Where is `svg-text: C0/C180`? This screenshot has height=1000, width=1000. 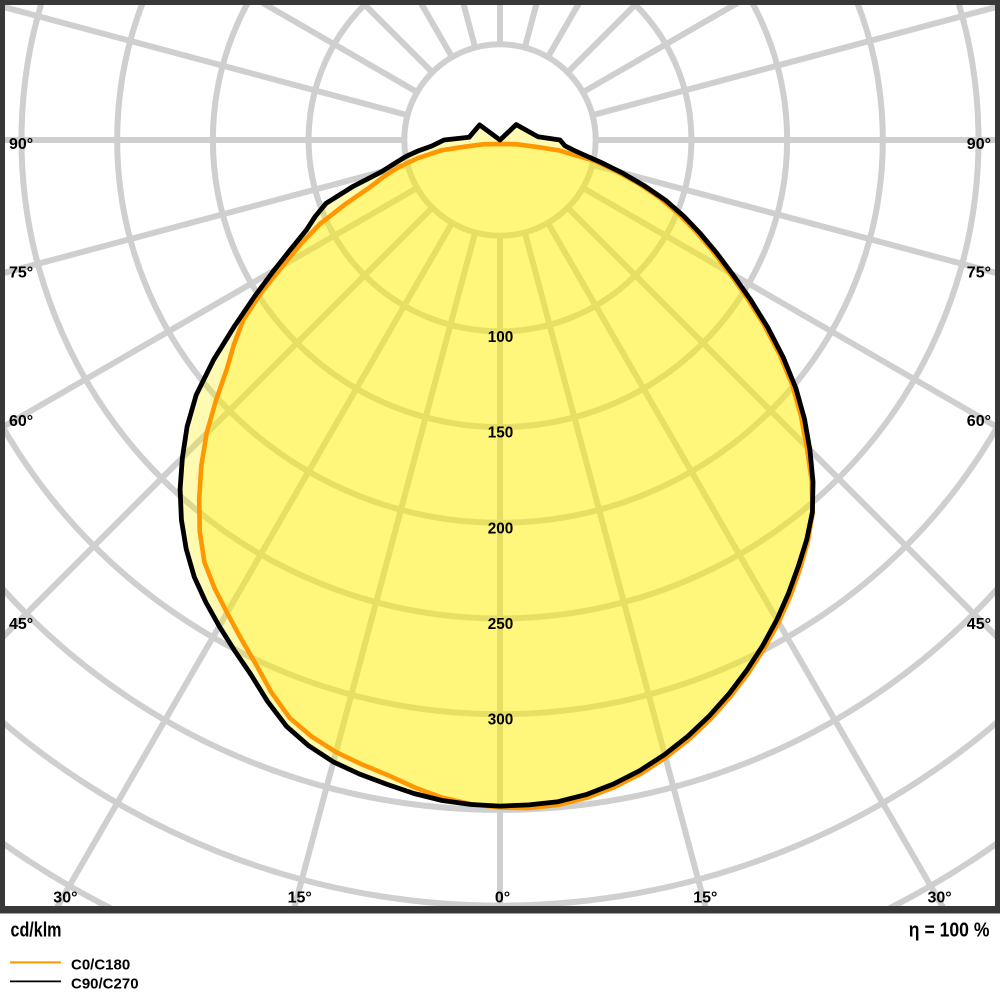
svg-text: C0/C180 is located at coordinates (100, 964).